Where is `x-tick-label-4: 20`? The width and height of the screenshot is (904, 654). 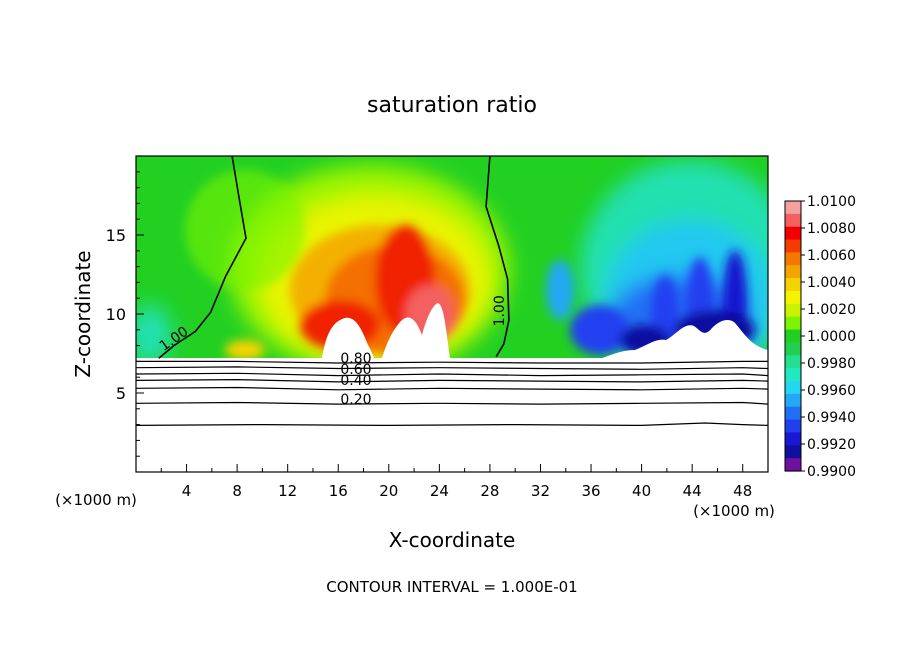
x-tick-label-4: 20 is located at coordinates (388, 491).